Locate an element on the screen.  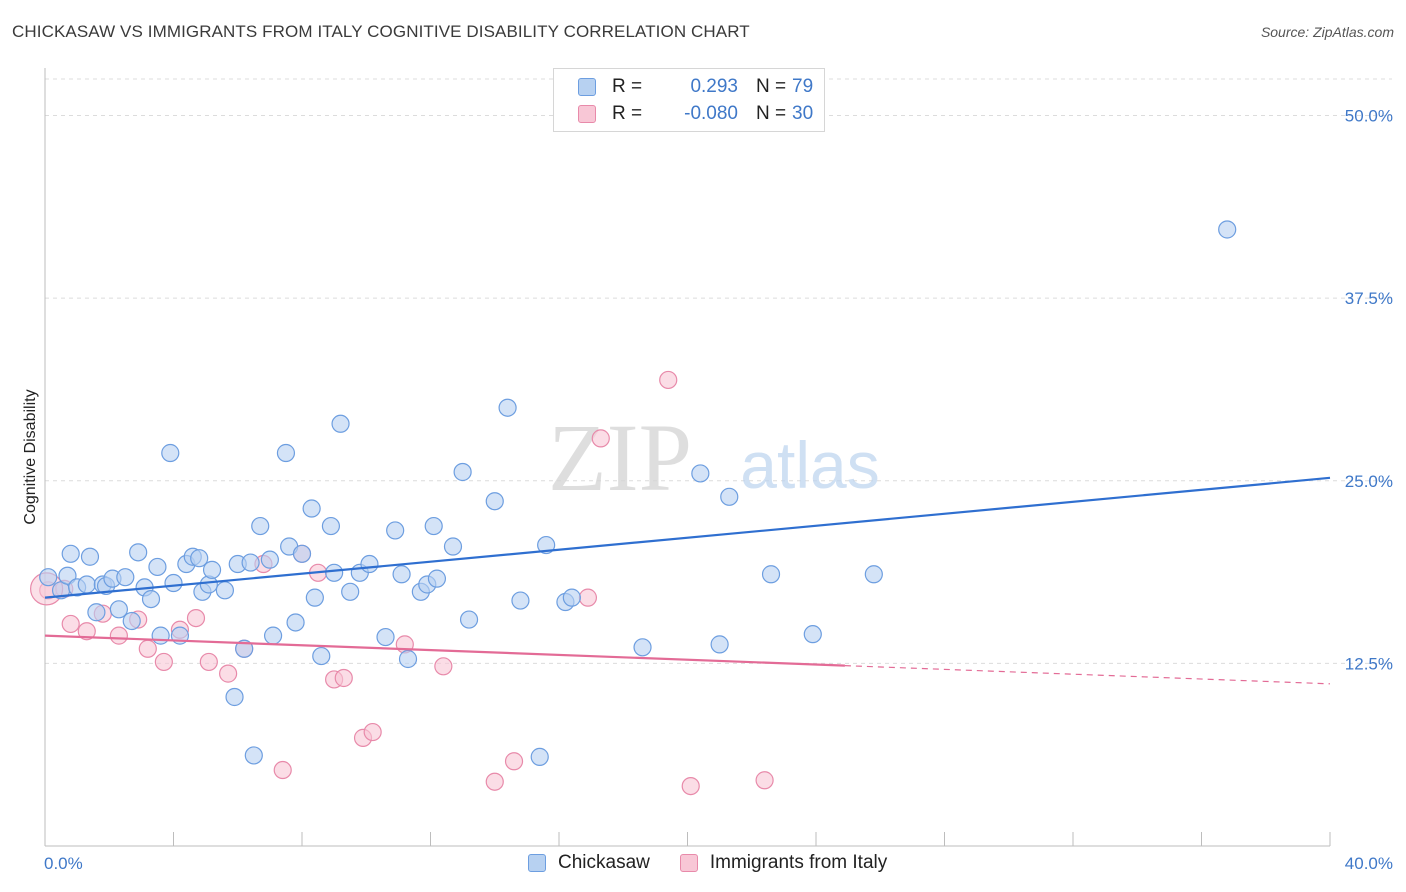
series-legend-item-italy: Immigrants from Italy is located at coordinates (783, 863).